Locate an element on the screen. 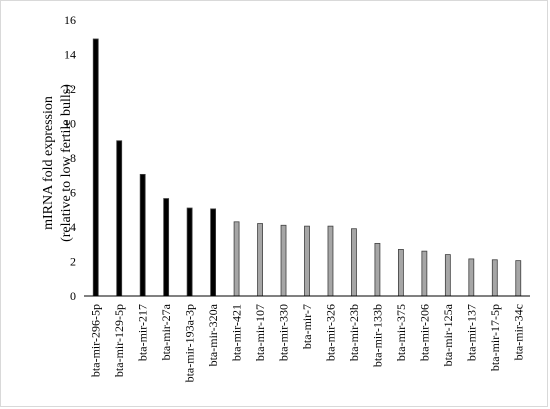 The width and height of the screenshot is (550, 409). y-tick-label: 12 is located at coordinates (70, 89).